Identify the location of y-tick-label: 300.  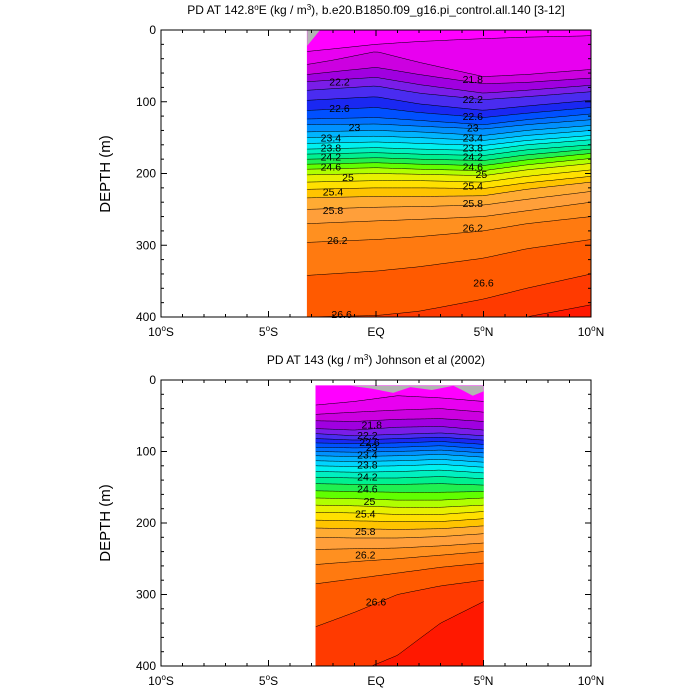
(146, 245).